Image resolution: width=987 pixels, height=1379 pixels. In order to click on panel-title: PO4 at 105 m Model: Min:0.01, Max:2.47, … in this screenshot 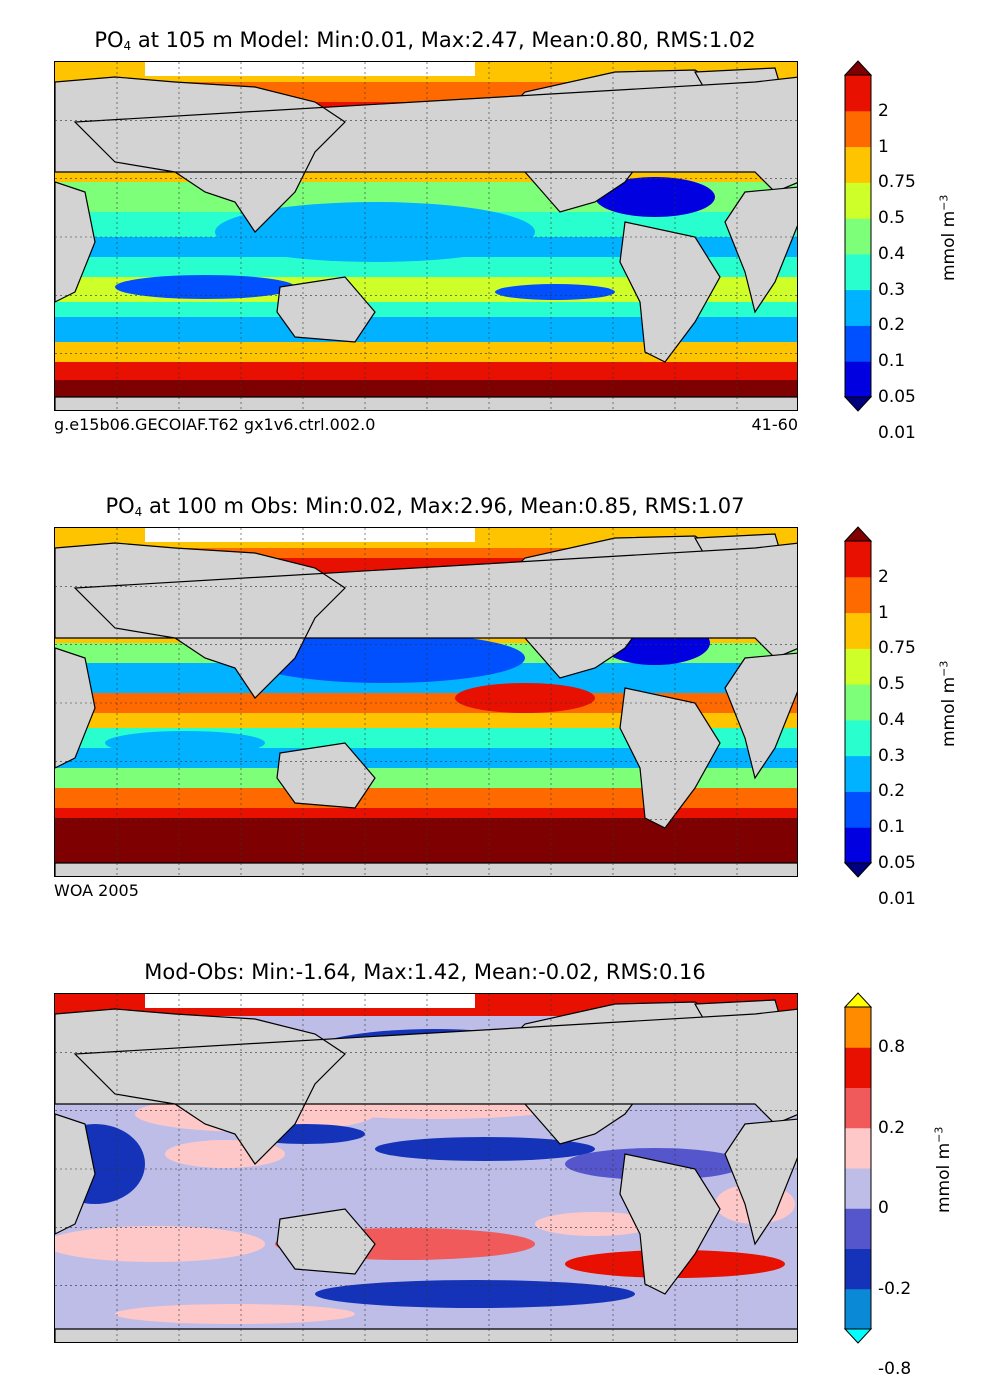, I will do `click(425, 40)`.